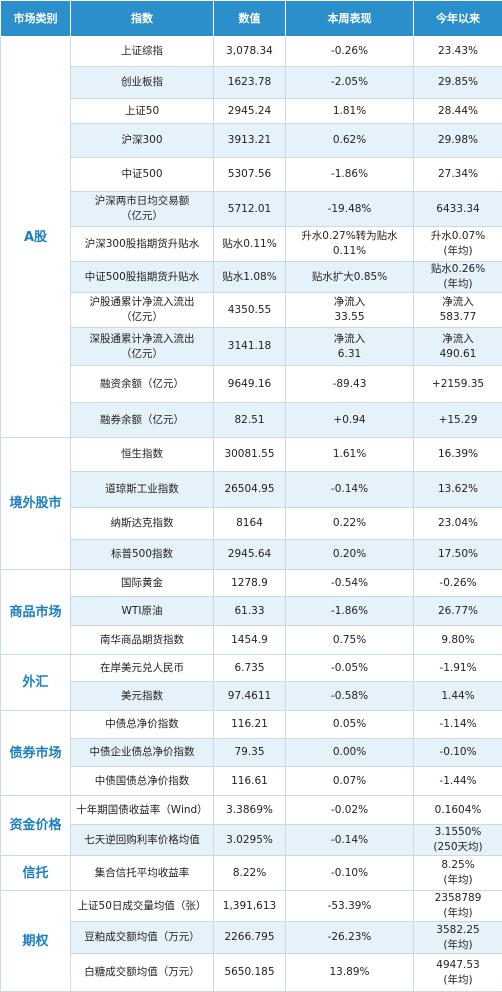 Image resolution: width=502 pixels, height=992 pixels. Describe the element at coordinates (250, 873) in the screenshot. I see `data-cell: 8.22%` at that location.